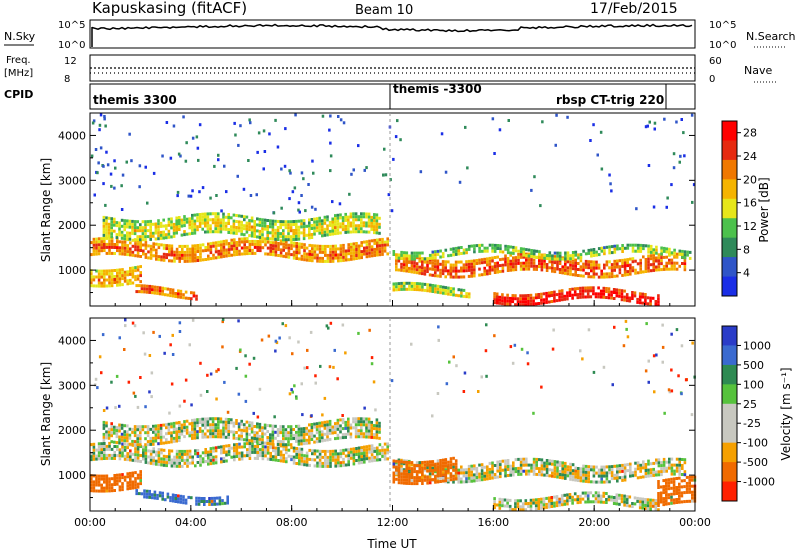  I want to click on colorbar-tick-label: 28, so click(750, 133).